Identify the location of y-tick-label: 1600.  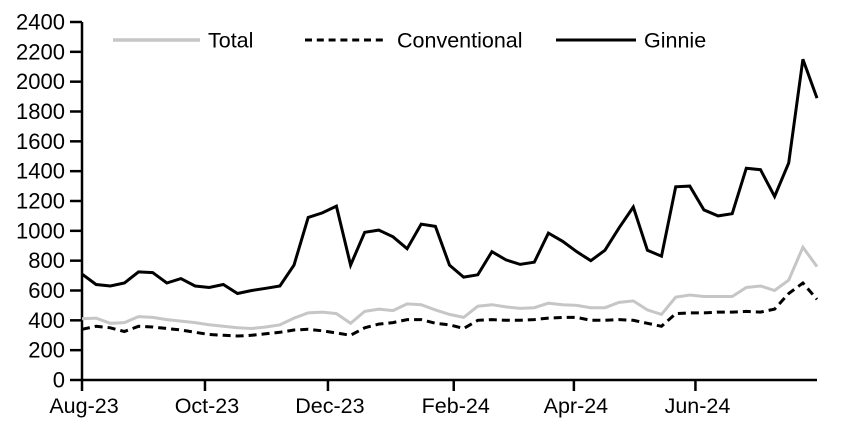
(40, 141).